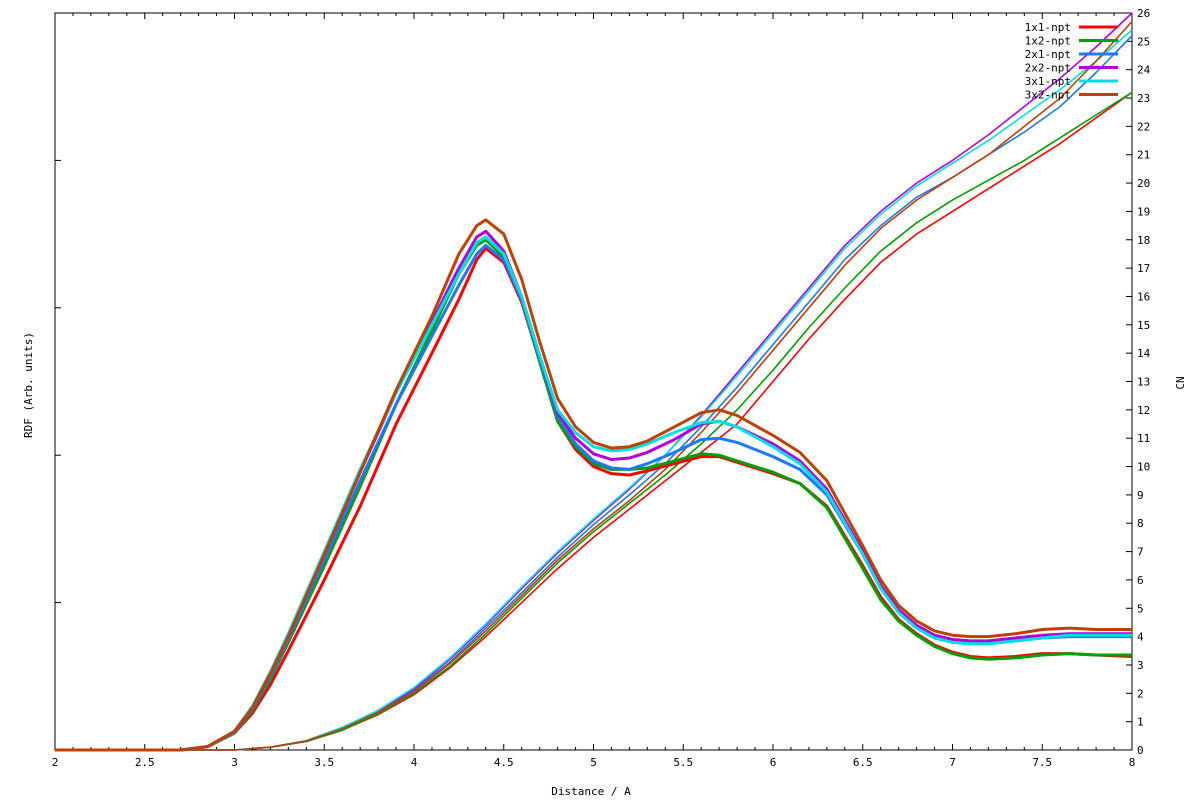  I want to click on x-tick-labels: 2 2.5 3 3.5 4 4.5 5 5.5 6 6.5 7 7.5 8, so click(594, 762).